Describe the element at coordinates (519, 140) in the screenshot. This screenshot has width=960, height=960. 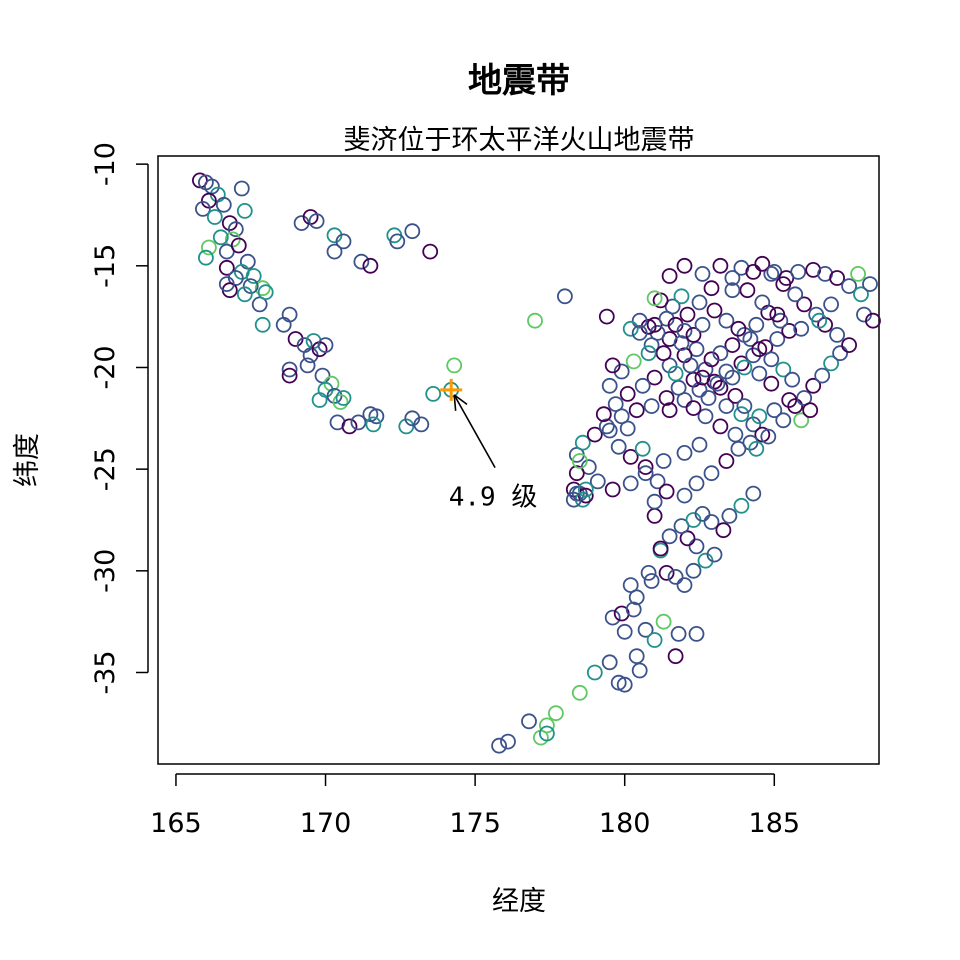
I see `chart-subtitle: 斐济位于环太平洋火山地震带` at that location.